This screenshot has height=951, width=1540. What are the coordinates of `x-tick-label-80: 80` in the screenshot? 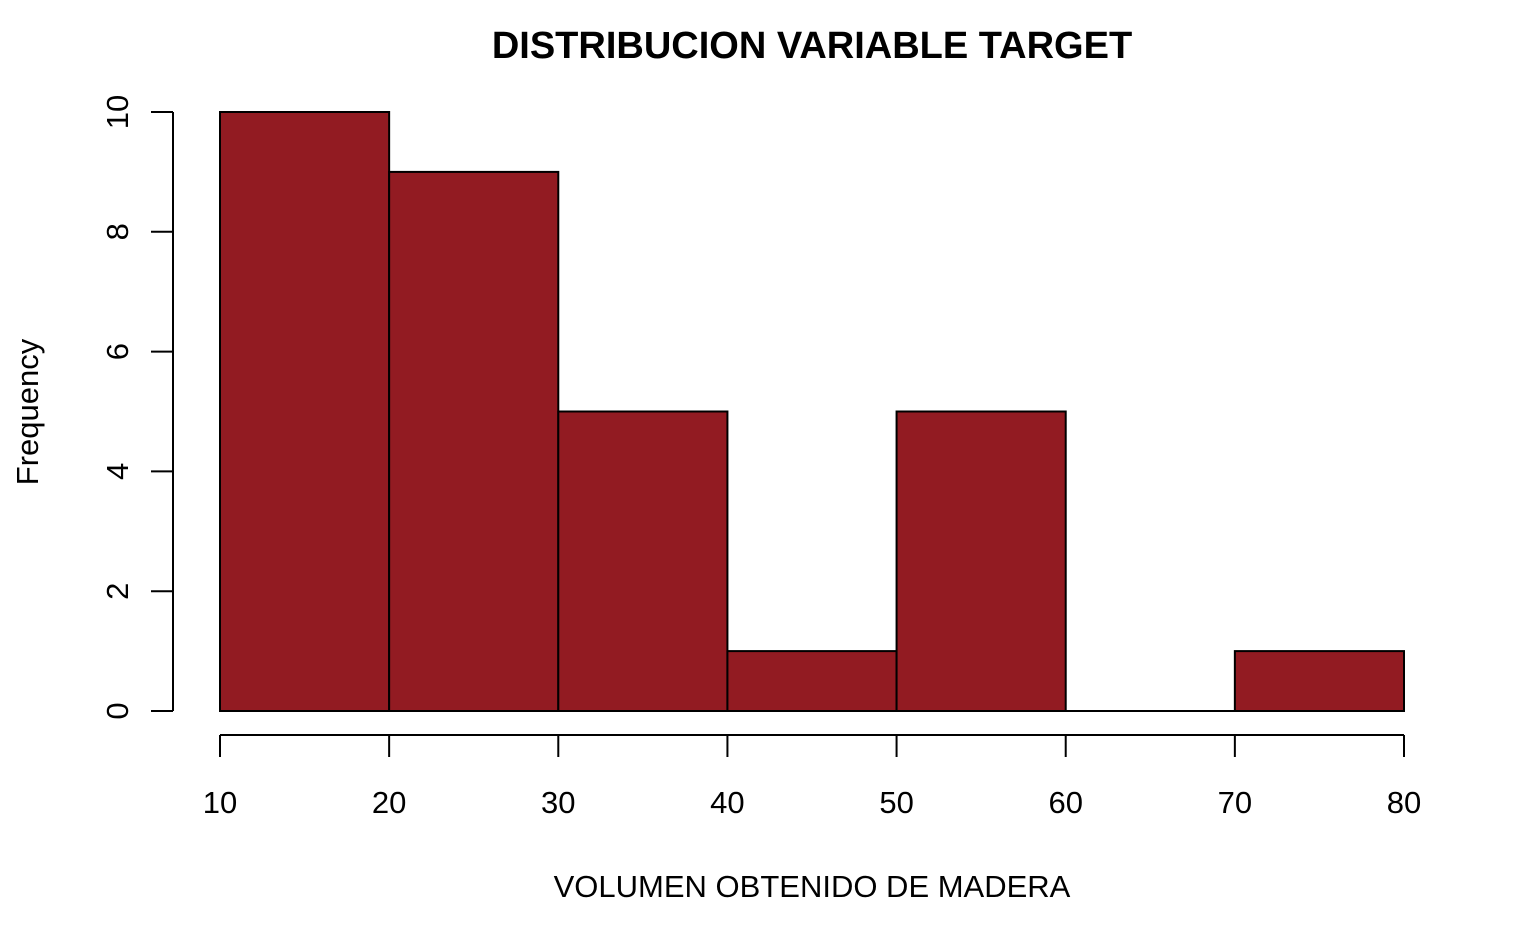 It's located at (1404, 802).